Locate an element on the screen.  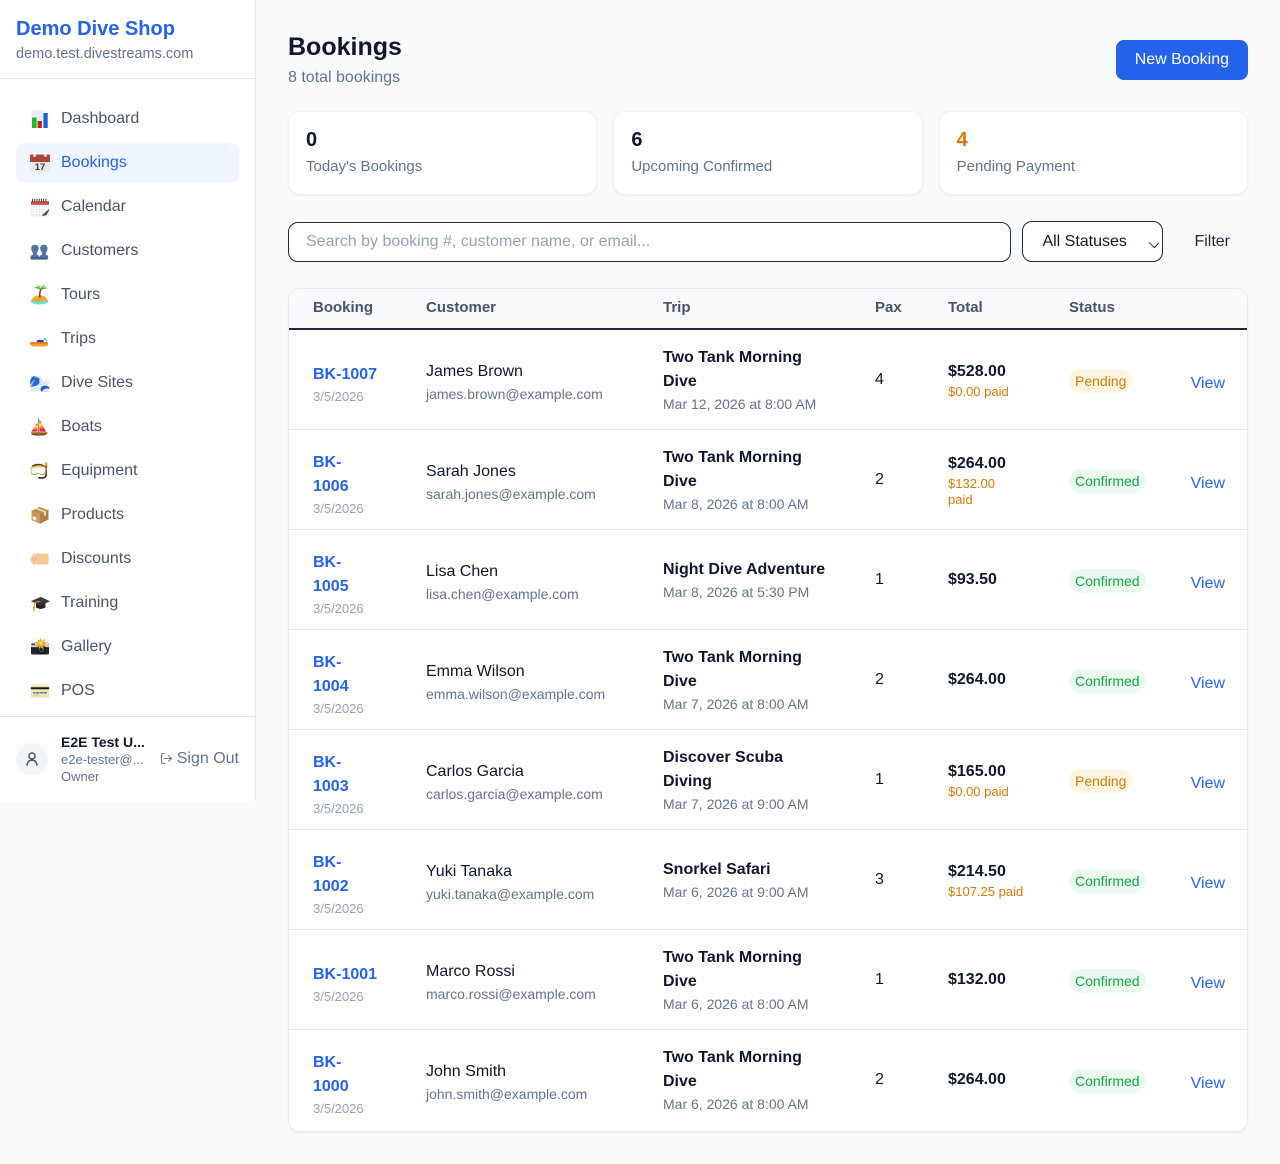
svg-text: 17 is located at coordinates (40, 167).